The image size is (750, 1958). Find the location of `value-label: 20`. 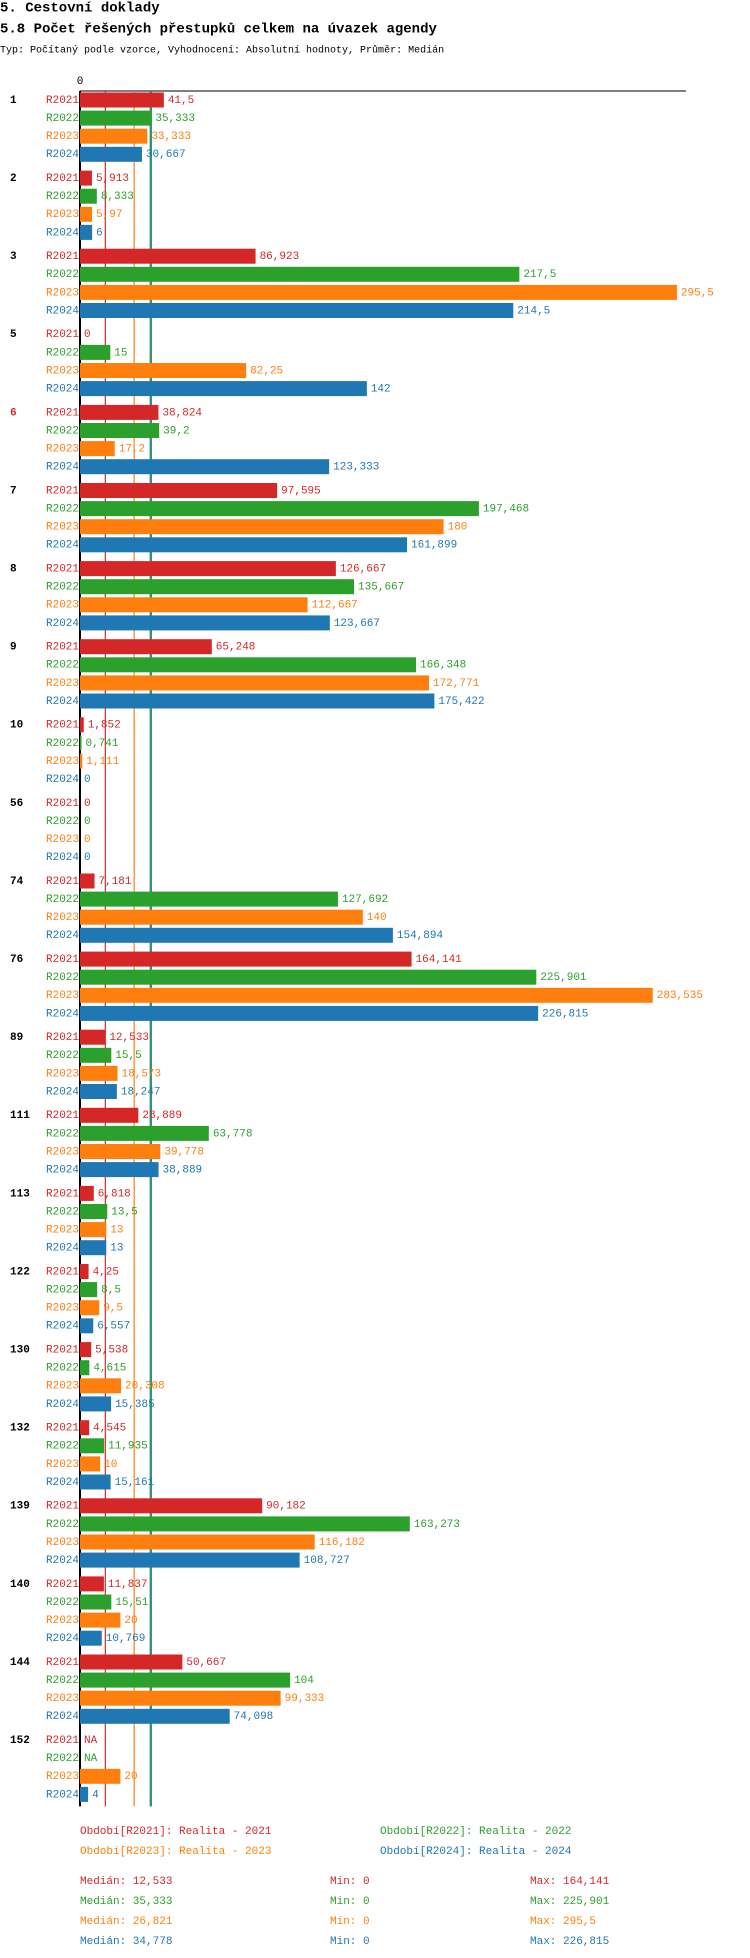

value-label: 20 is located at coordinates (130, 1777).